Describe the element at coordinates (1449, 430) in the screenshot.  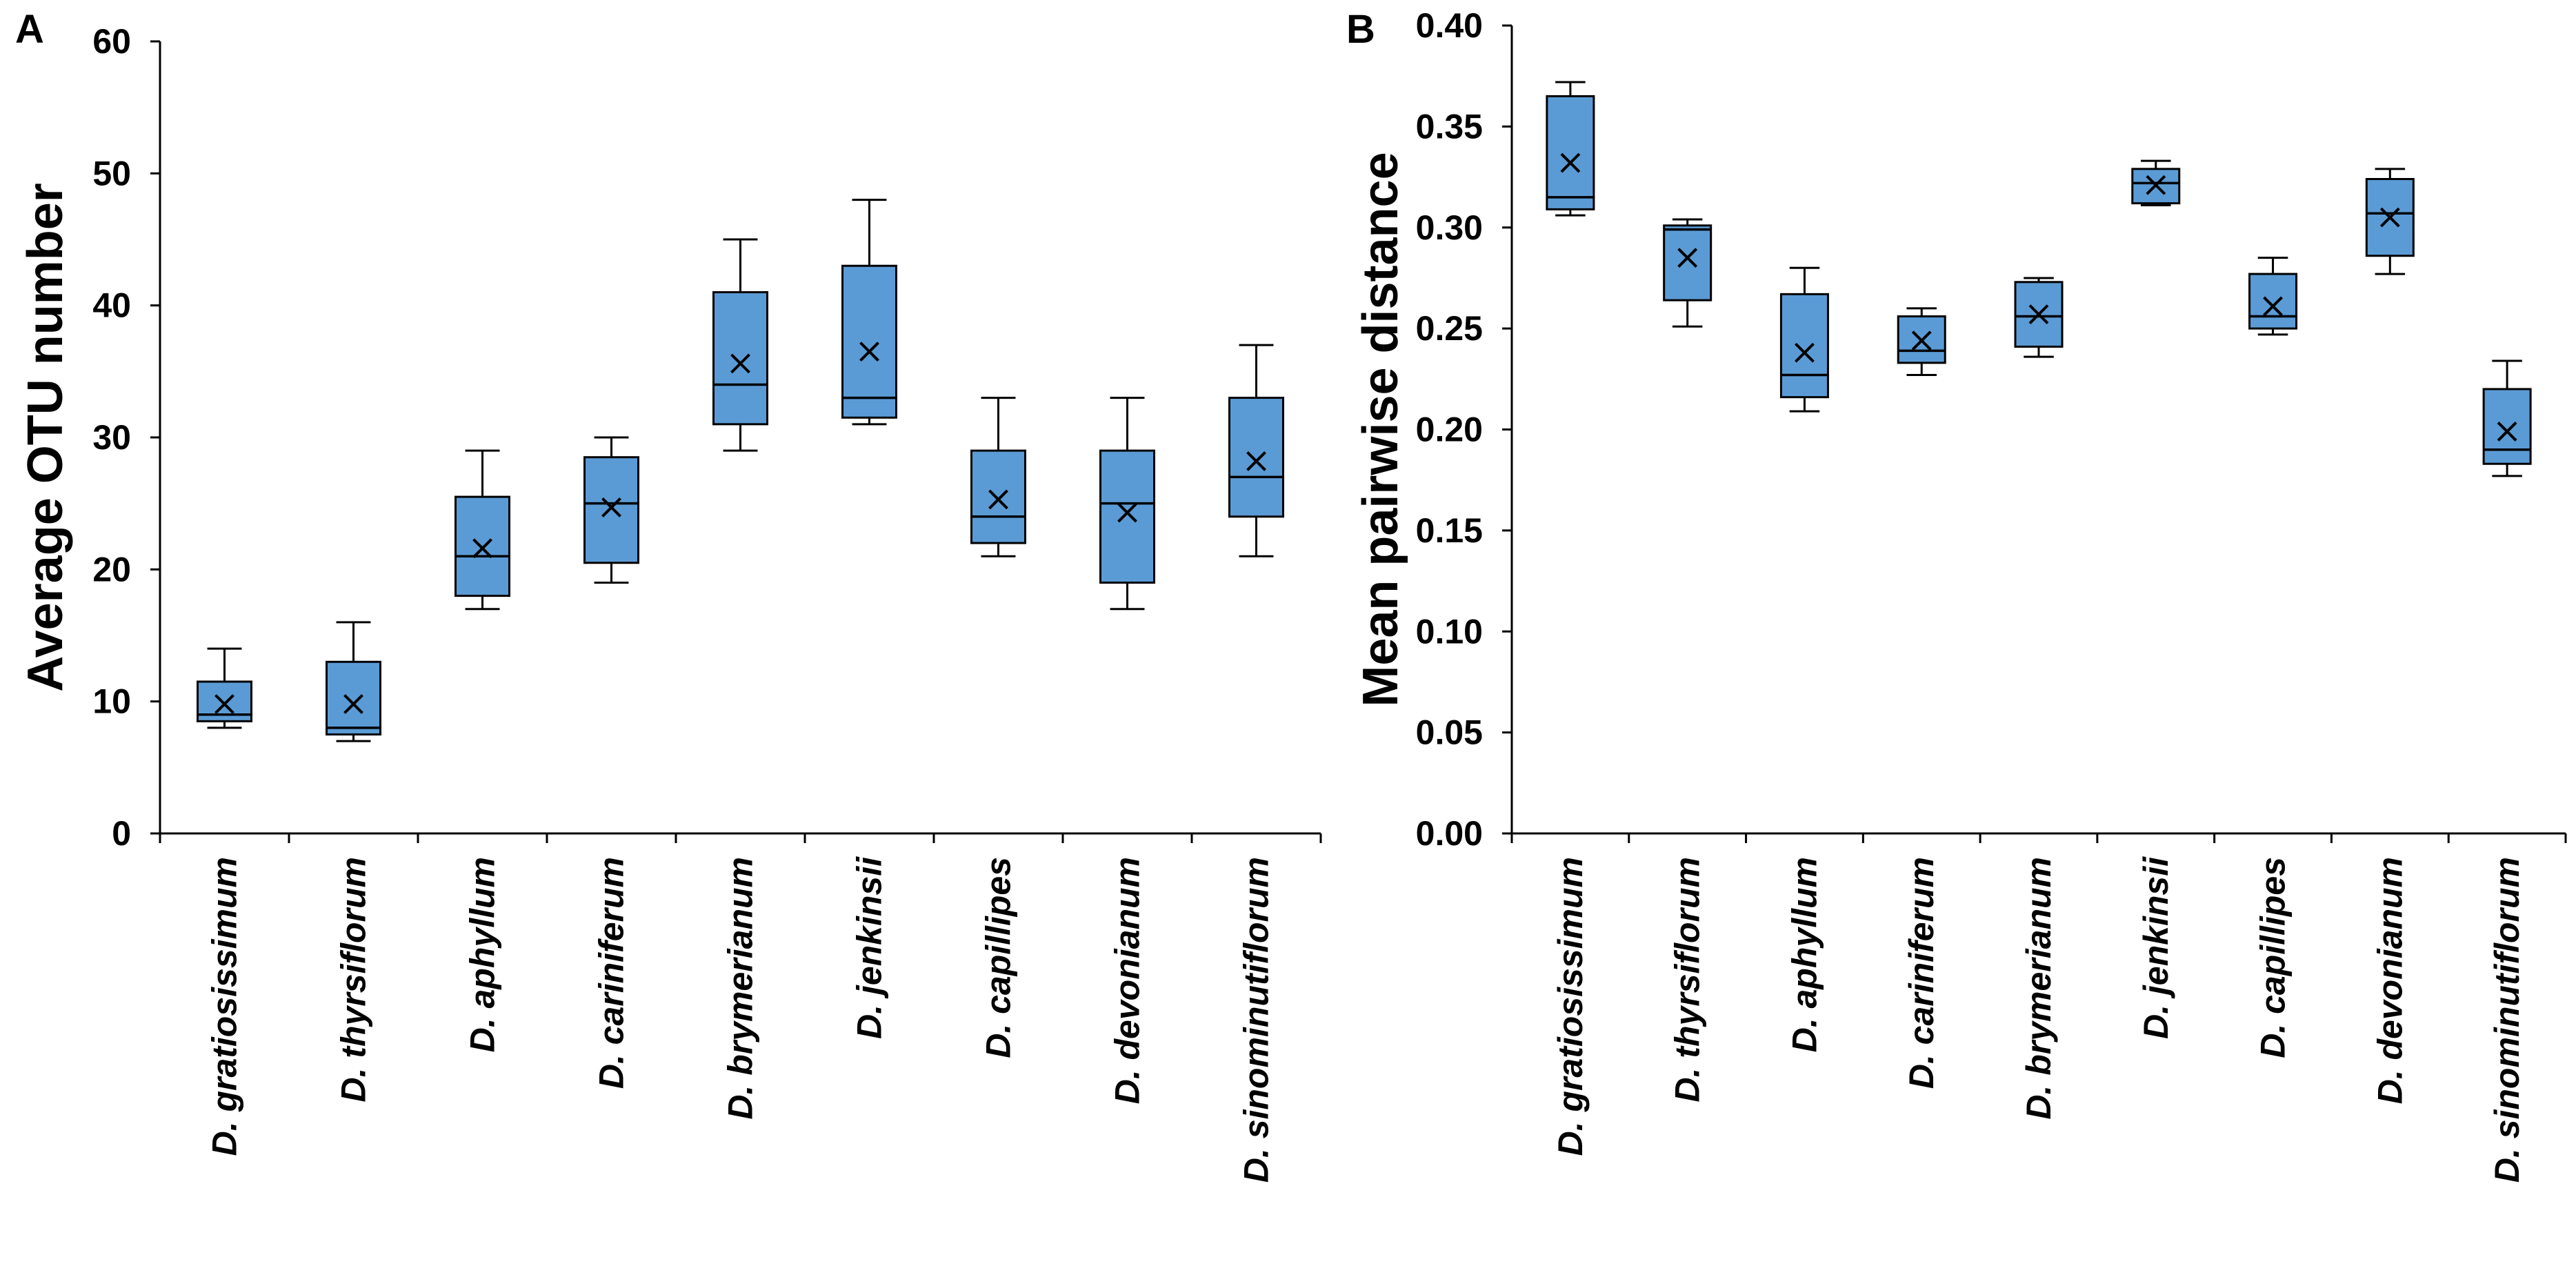
I see `y-tick-label: 0.20` at that location.